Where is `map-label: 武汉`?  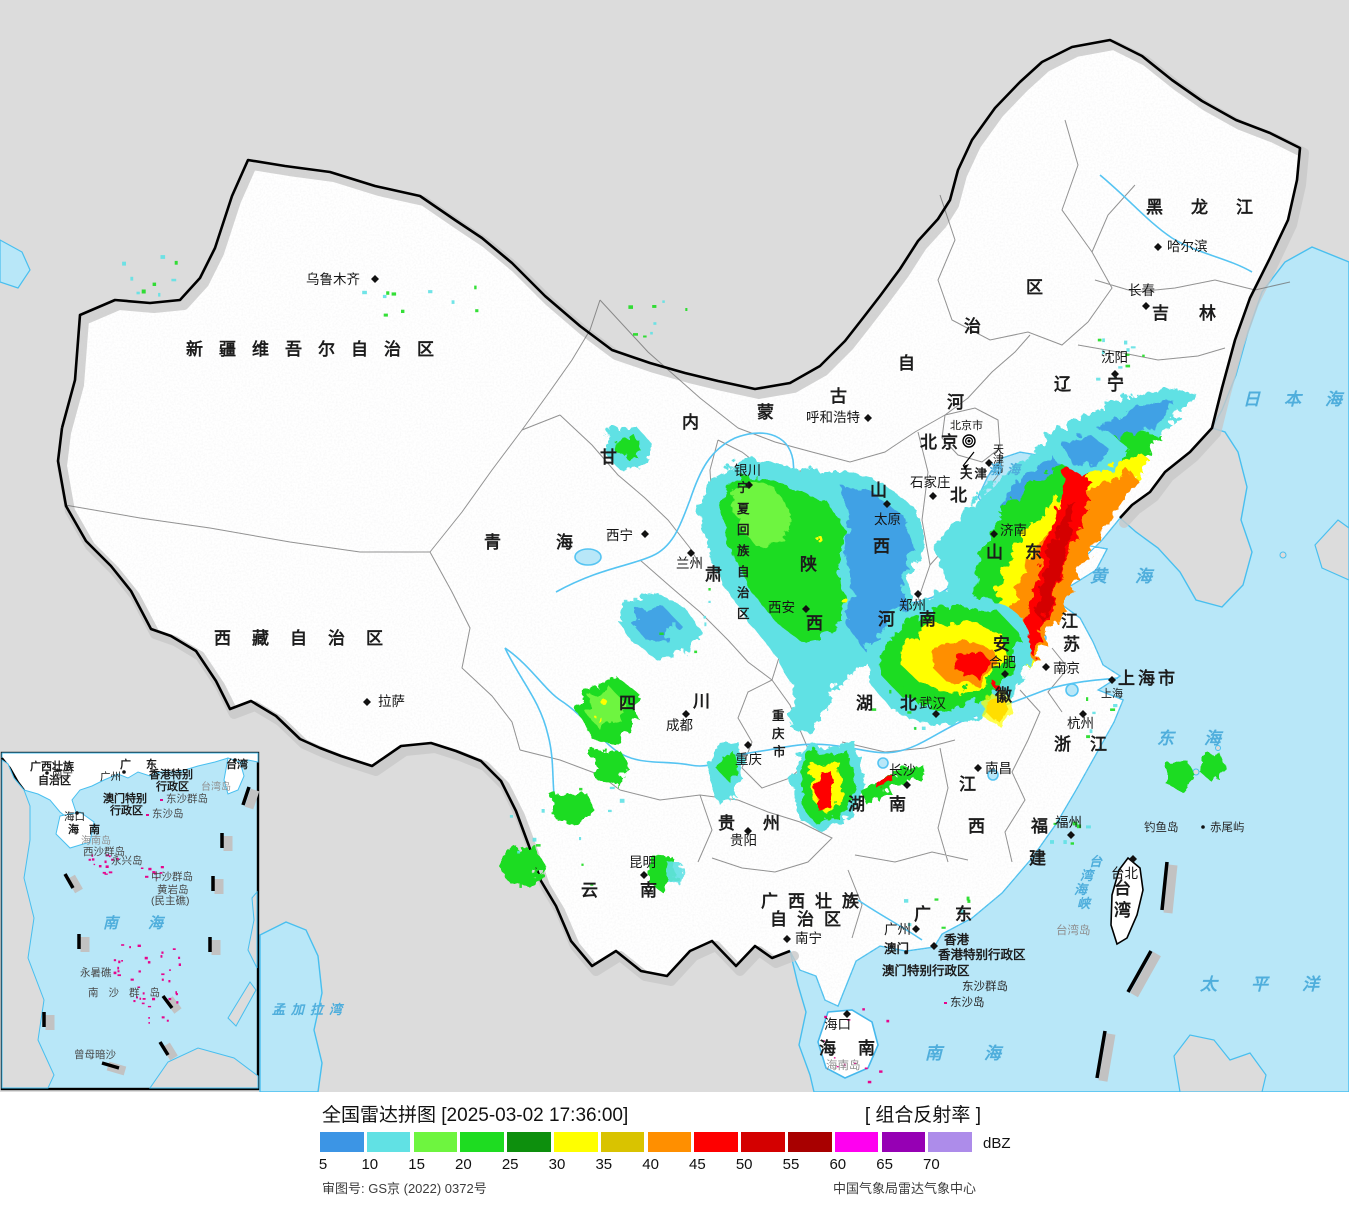 map-label: 武汉 is located at coordinates (933, 703).